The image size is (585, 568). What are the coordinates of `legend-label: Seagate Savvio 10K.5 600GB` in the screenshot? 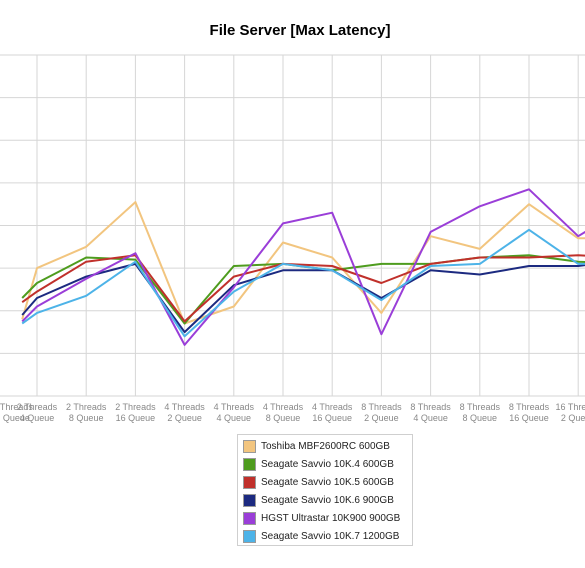 It's located at (327, 482).